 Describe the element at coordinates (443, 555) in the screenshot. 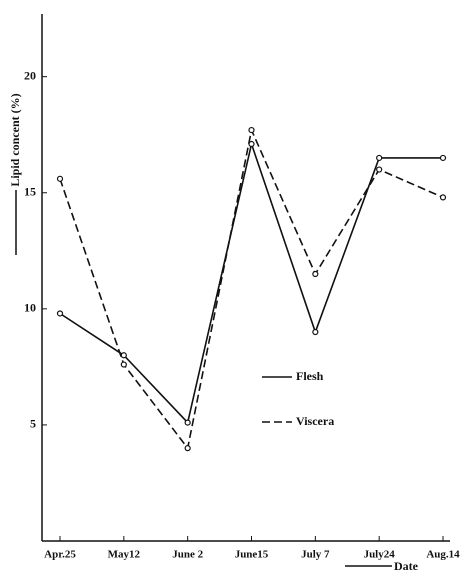

I see `x-tick-label: Aug.14` at that location.